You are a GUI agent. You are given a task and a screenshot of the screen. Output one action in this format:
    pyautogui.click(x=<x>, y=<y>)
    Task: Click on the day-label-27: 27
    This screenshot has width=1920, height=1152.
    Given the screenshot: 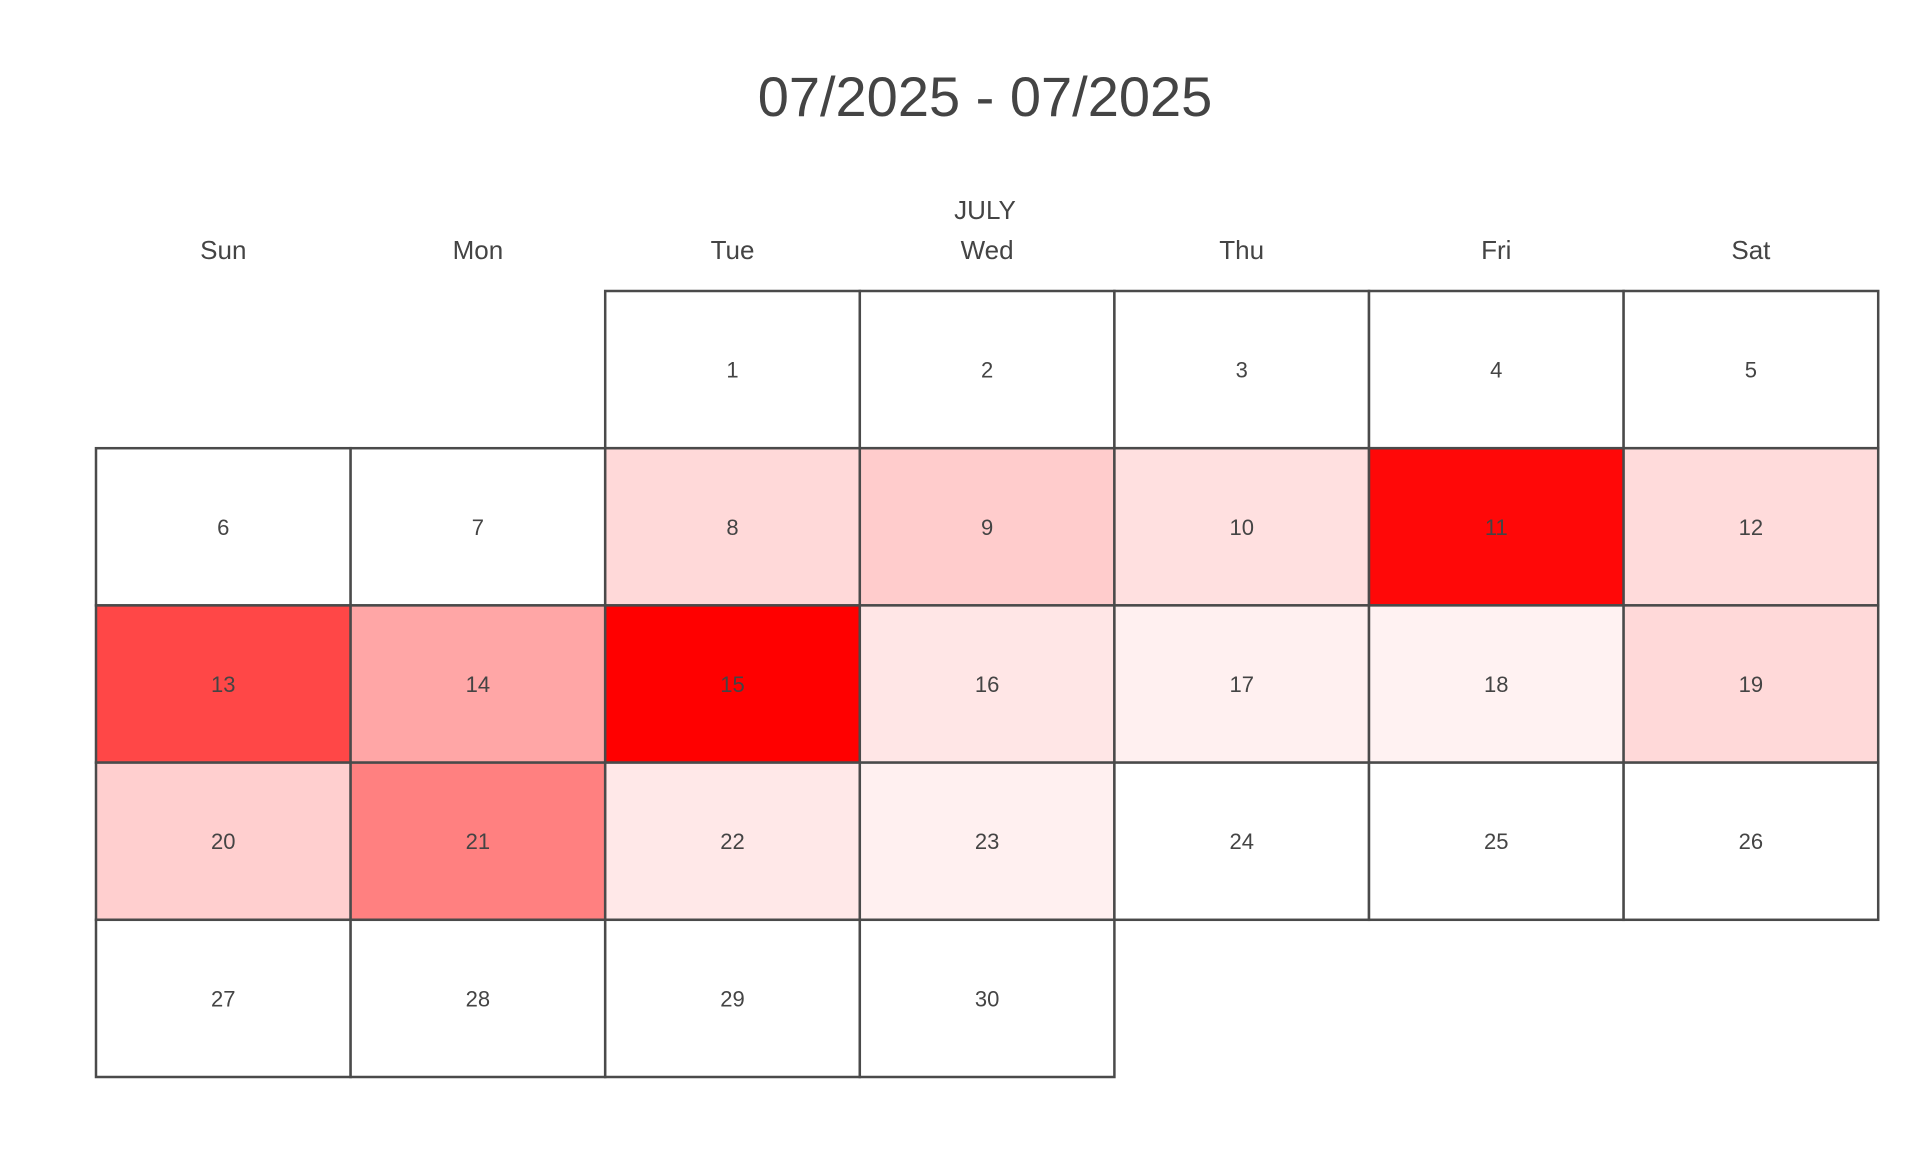 What is the action you would take?
    pyautogui.click(x=223, y=998)
    